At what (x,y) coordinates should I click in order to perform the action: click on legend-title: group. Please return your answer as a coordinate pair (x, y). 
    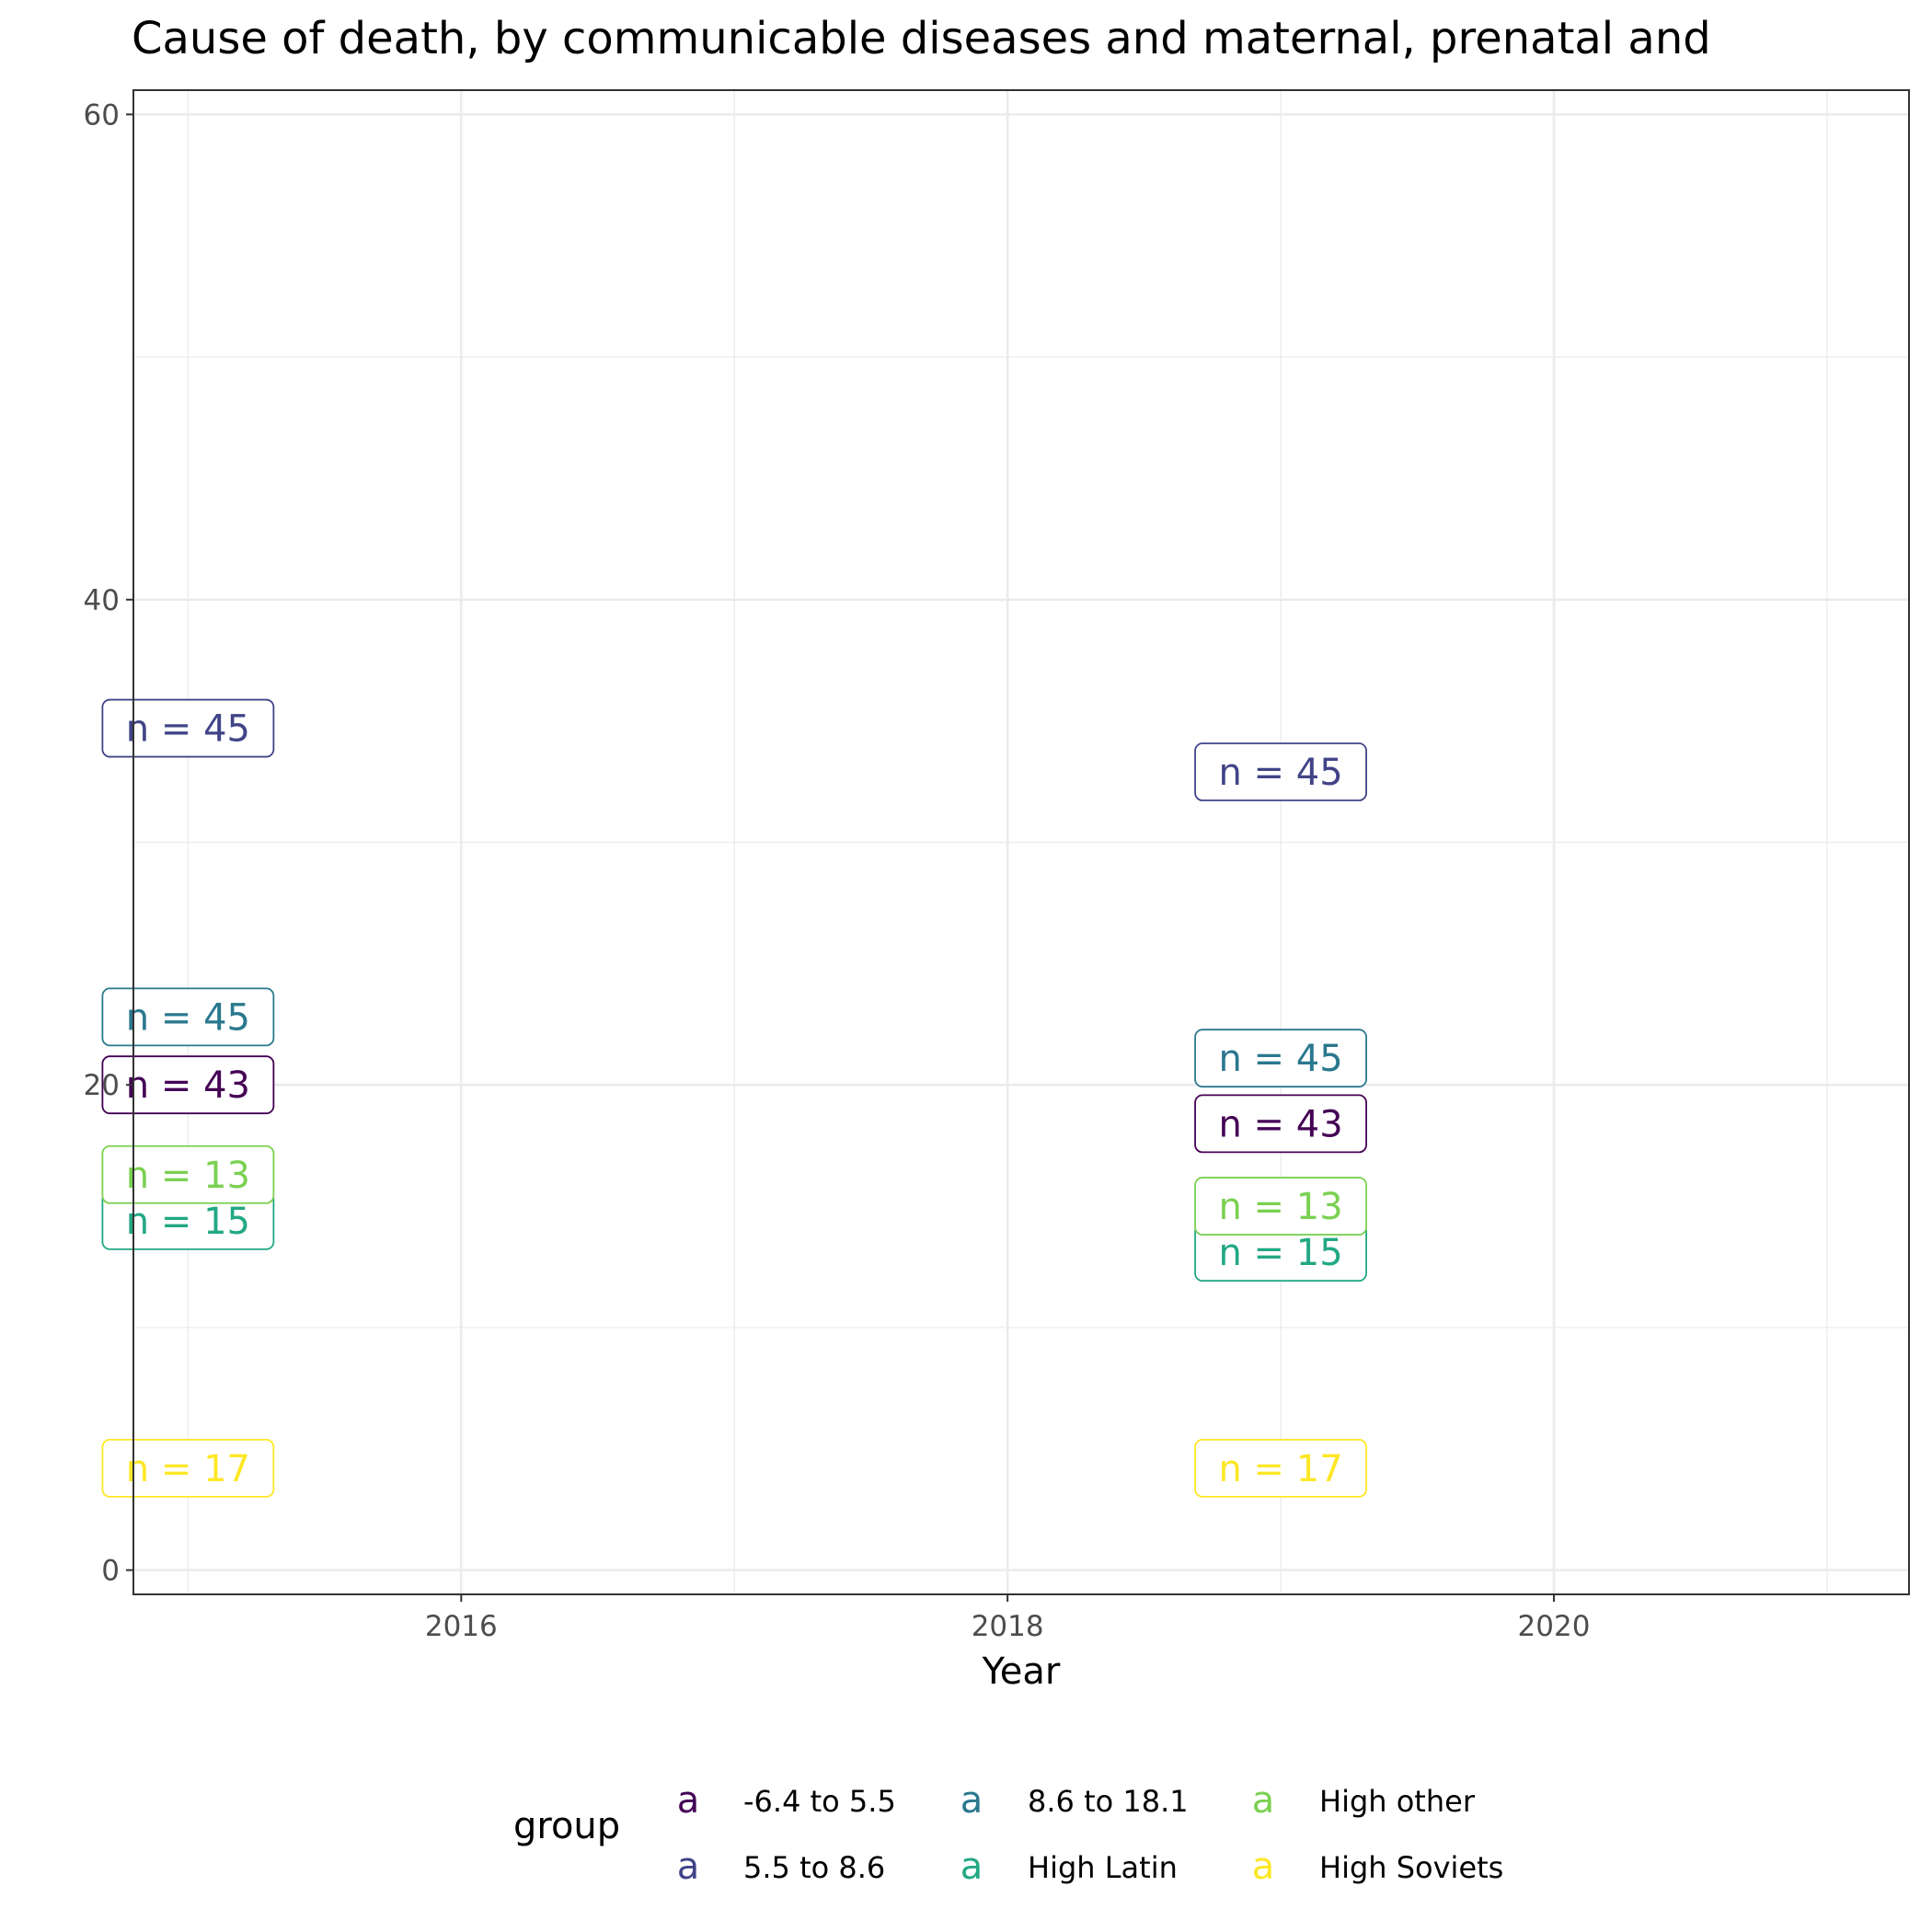
    Looking at the image, I should click on (566, 1826).